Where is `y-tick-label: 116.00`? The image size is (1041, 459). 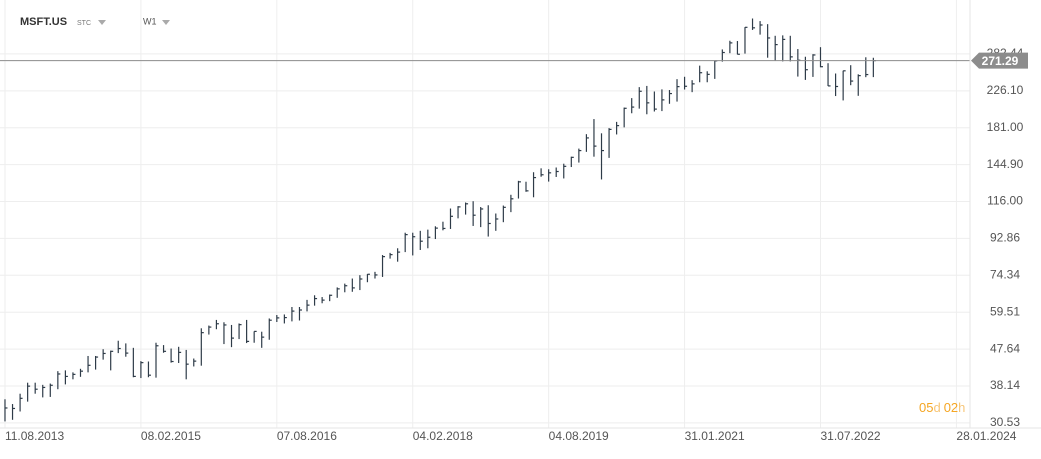 y-tick-label: 116.00 is located at coordinates (1005, 201).